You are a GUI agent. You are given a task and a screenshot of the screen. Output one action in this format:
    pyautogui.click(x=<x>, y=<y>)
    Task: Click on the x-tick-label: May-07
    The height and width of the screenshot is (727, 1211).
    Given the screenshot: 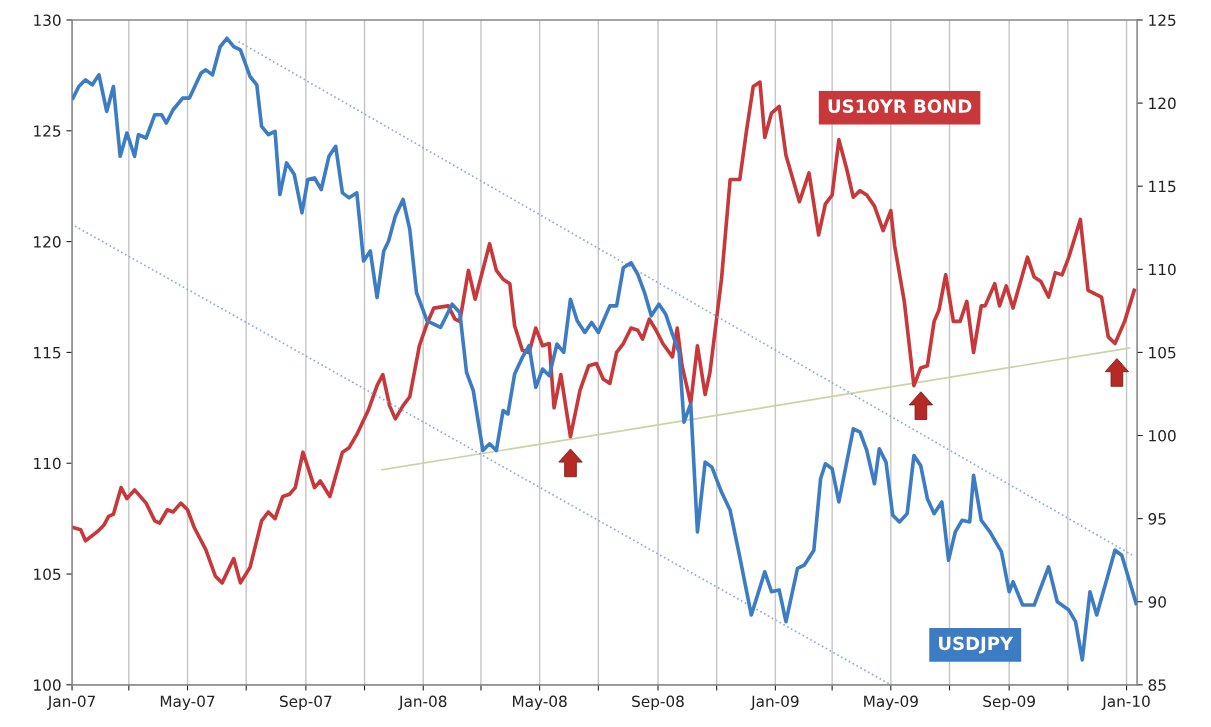 What is the action you would take?
    pyautogui.click(x=187, y=703)
    